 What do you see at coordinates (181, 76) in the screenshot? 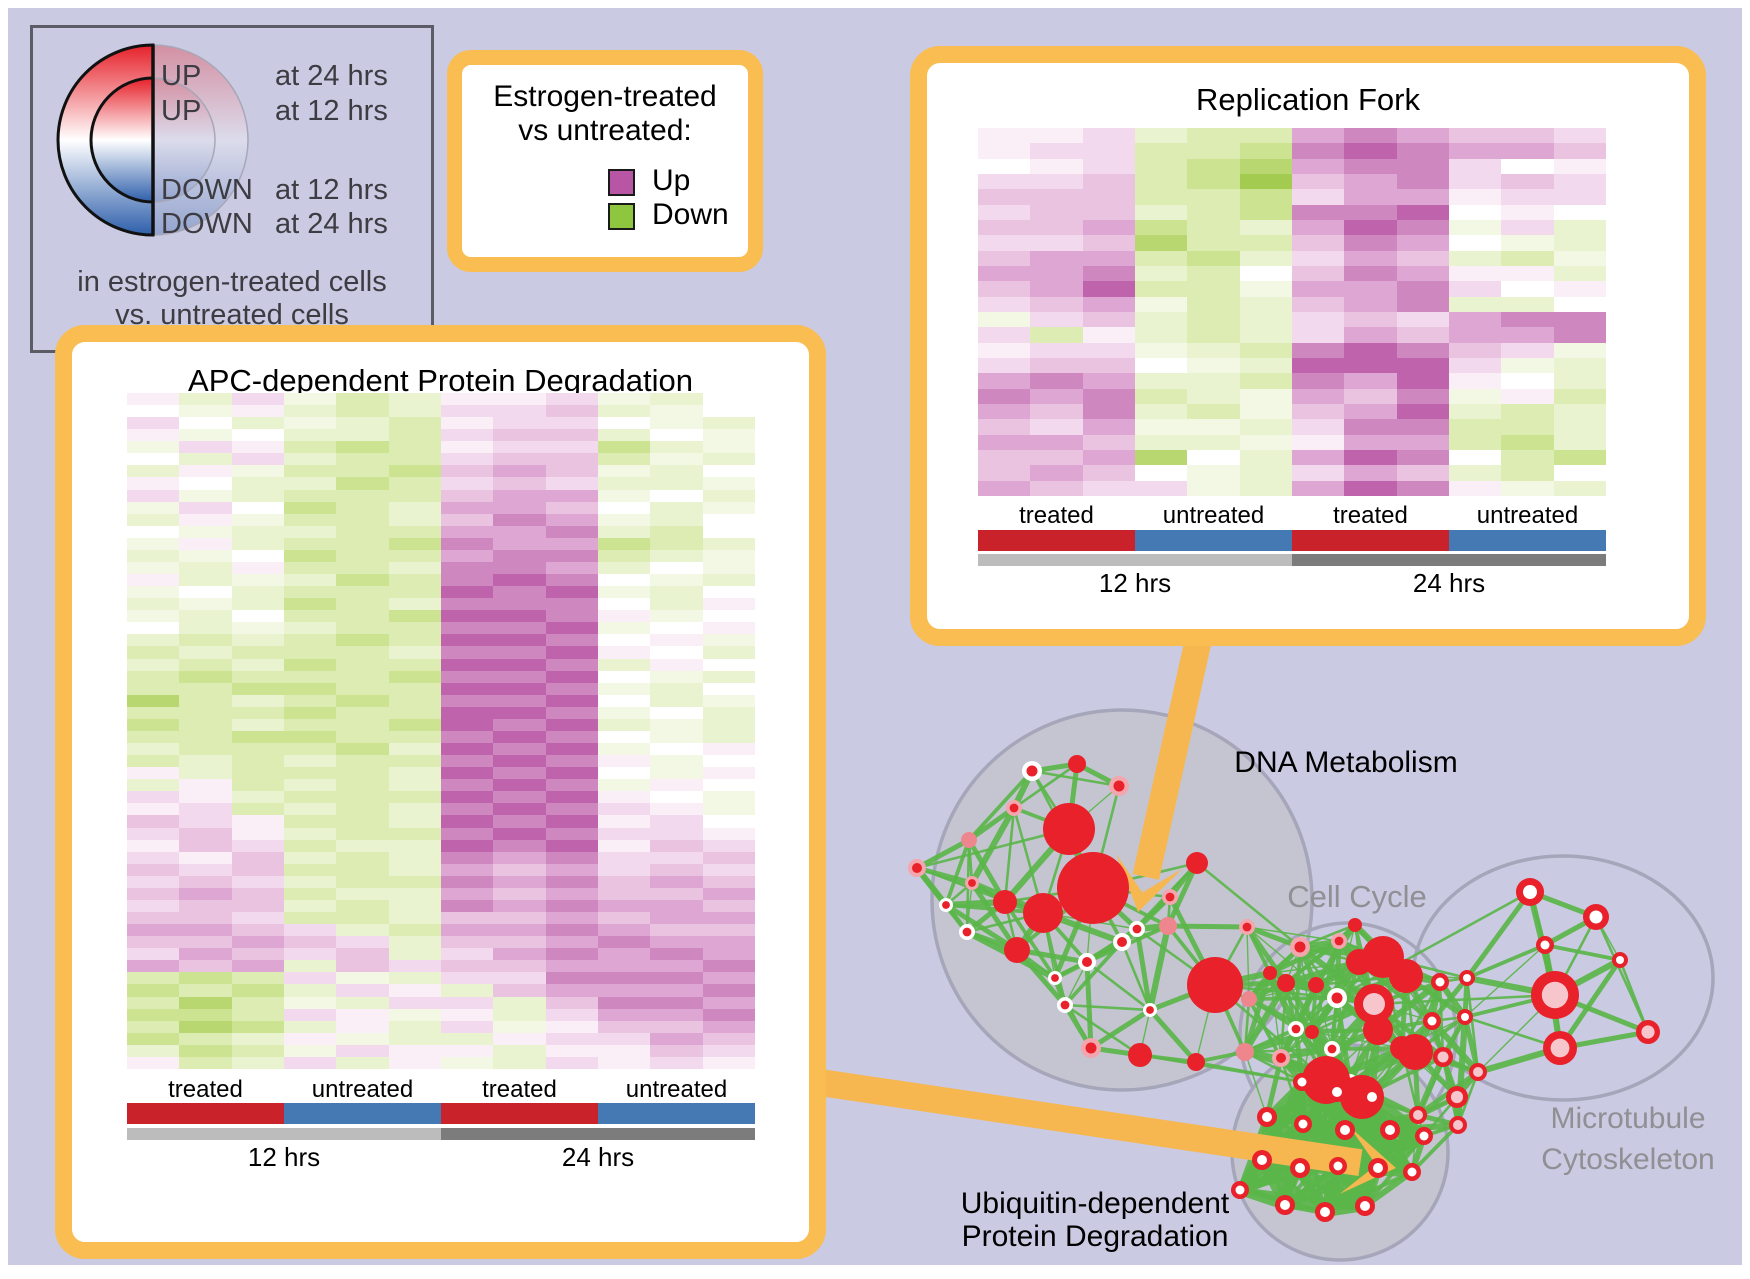
I see `direction-label: UP` at bounding box center [181, 76].